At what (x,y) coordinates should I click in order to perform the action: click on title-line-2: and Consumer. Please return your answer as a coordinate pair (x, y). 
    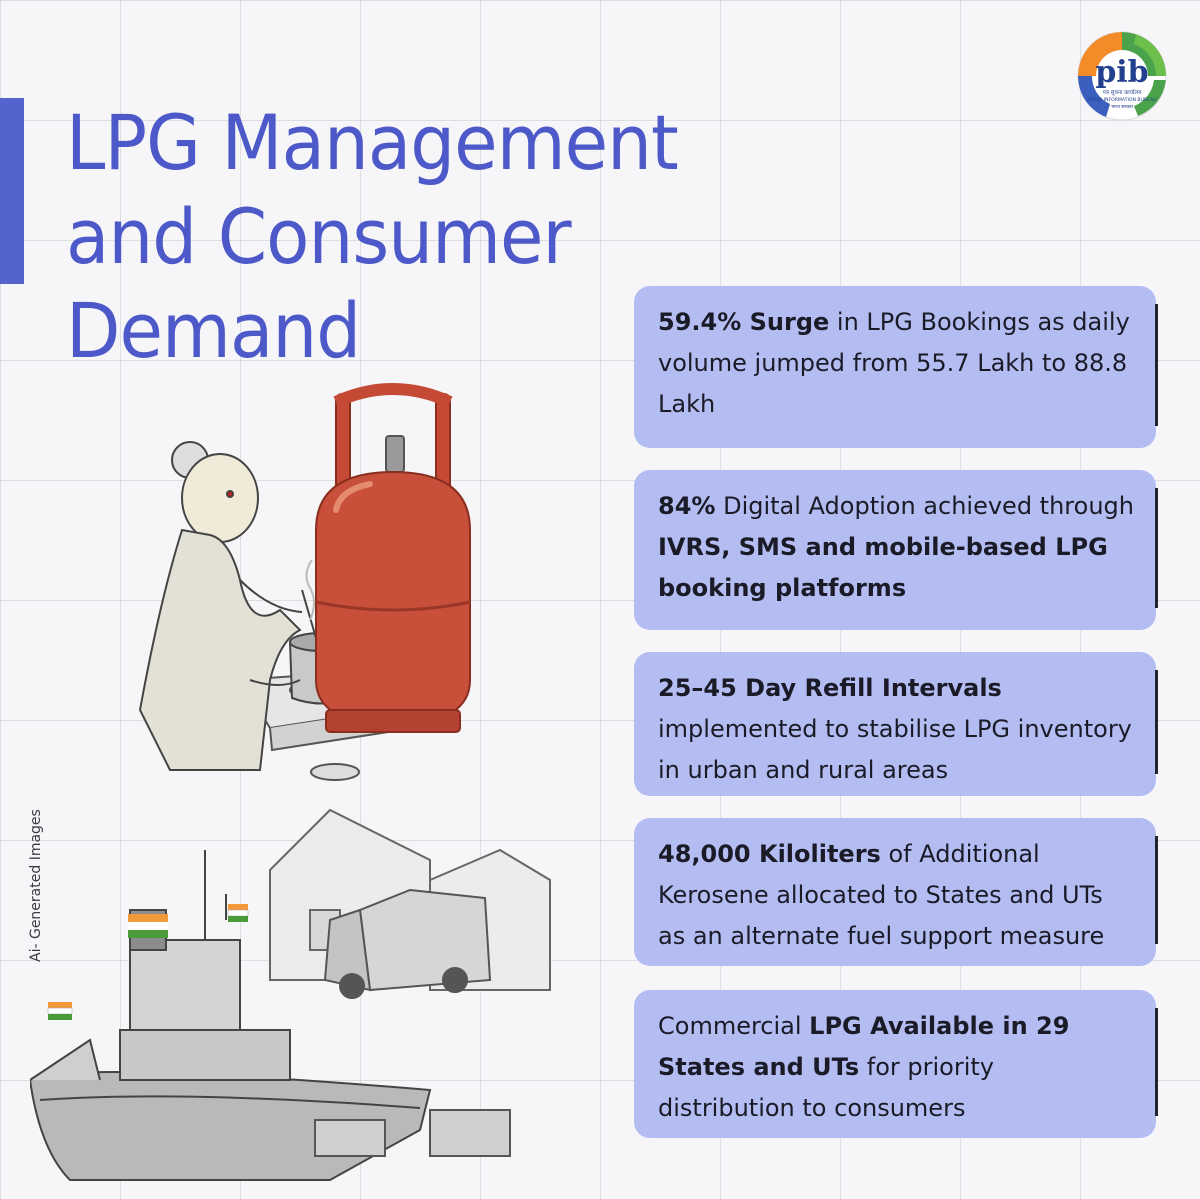
    Looking at the image, I should click on (319, 236).